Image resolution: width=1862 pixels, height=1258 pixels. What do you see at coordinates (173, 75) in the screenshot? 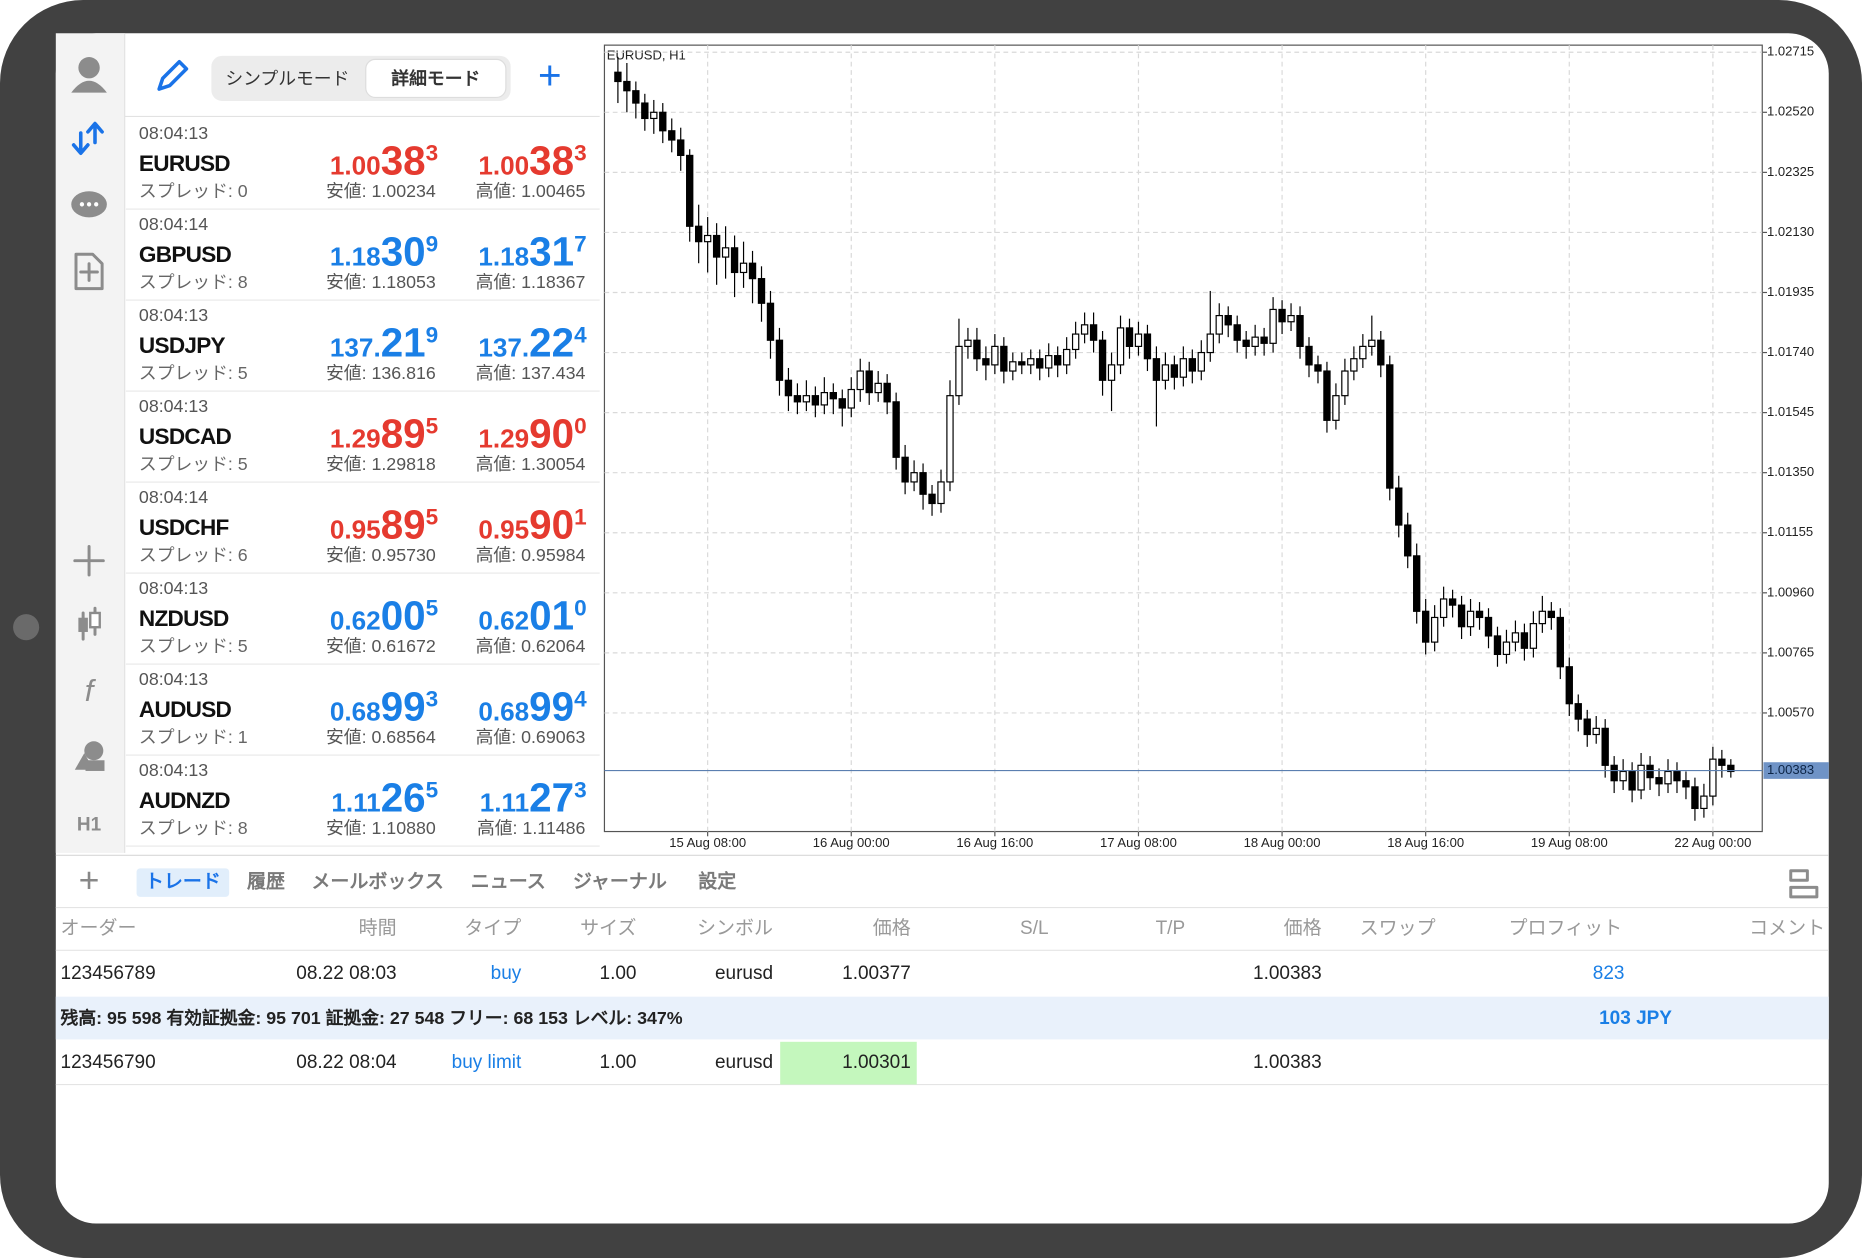
I see `edit-icon` at bounding box center [173, 75].